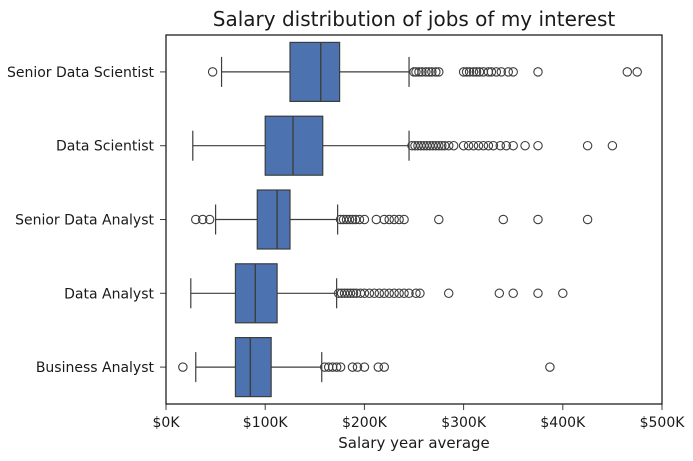  What do you see at coordinates (95, 368) in the screenshot?
I see `category-label: Business Analyst` at bounding box center [95, 368].